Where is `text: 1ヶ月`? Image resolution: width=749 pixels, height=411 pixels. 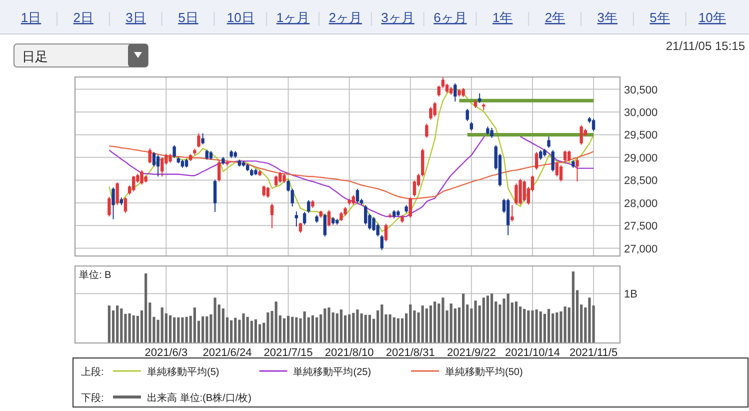
text: 1ヶ月 is located at coordinates (293, 17).